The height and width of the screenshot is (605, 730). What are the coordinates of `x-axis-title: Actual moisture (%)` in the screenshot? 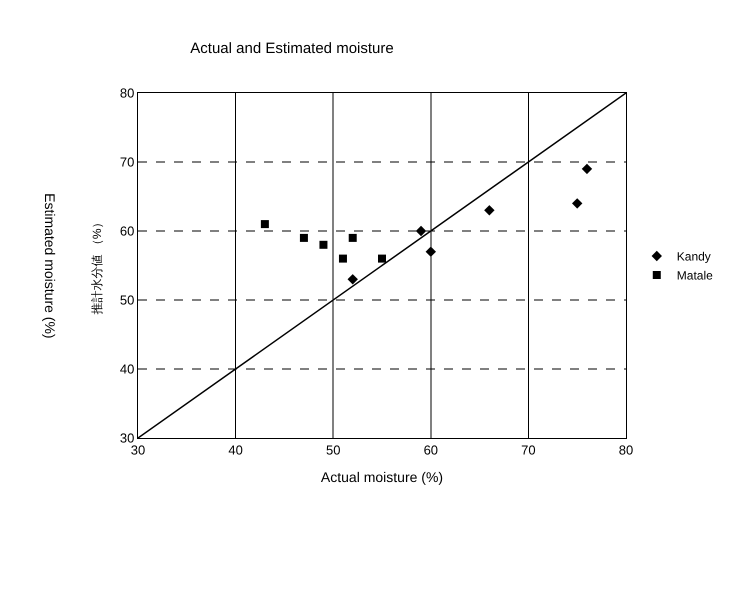 It's located at (382, 476).